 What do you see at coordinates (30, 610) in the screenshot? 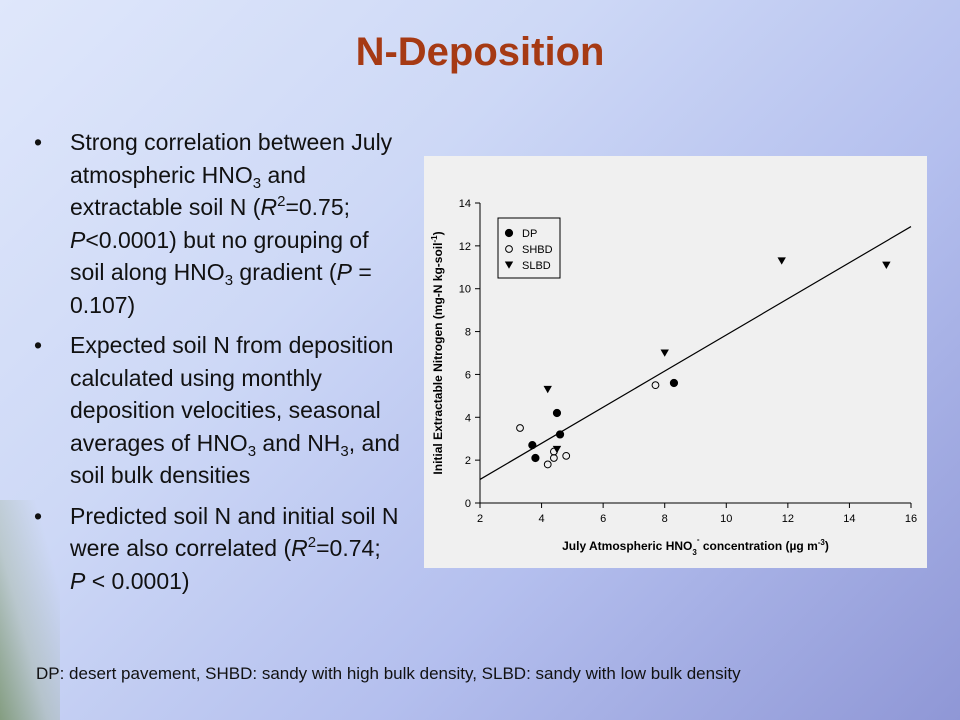
I see `corner-shade` at bounding box center [30, 610].